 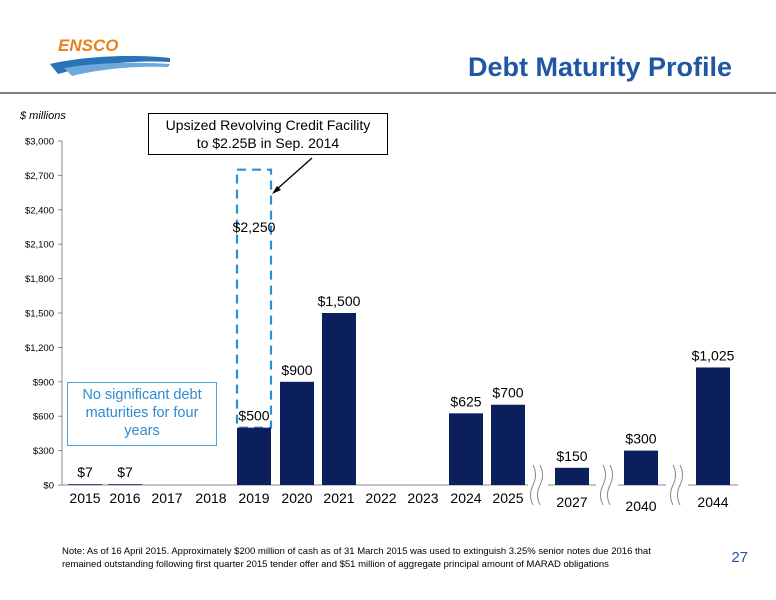 I want to click on bar-value-label: $1,025, so click(x=713, y=355).